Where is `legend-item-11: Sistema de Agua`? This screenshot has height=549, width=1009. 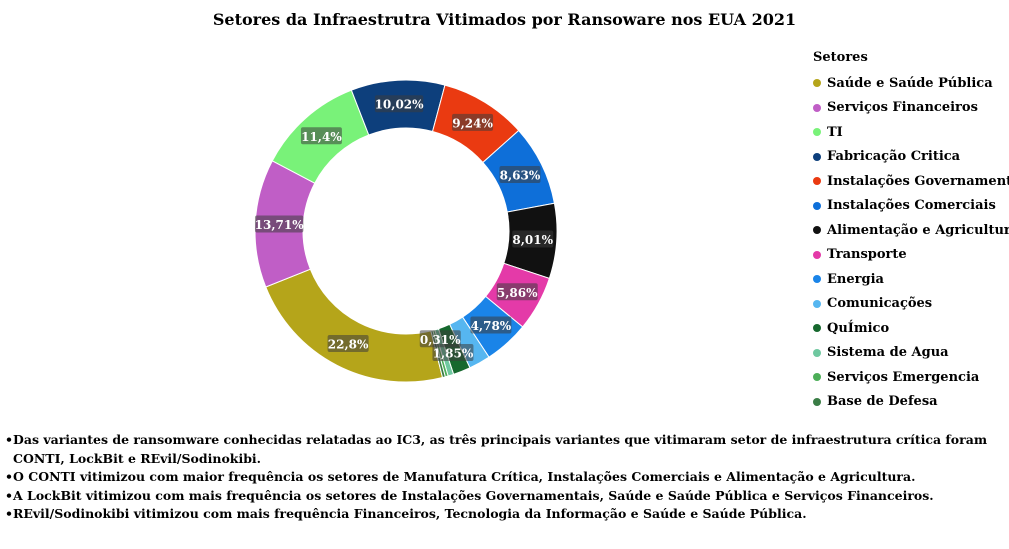 legend-item-11: Sistema de Agua is located at coordinates (911, 353).